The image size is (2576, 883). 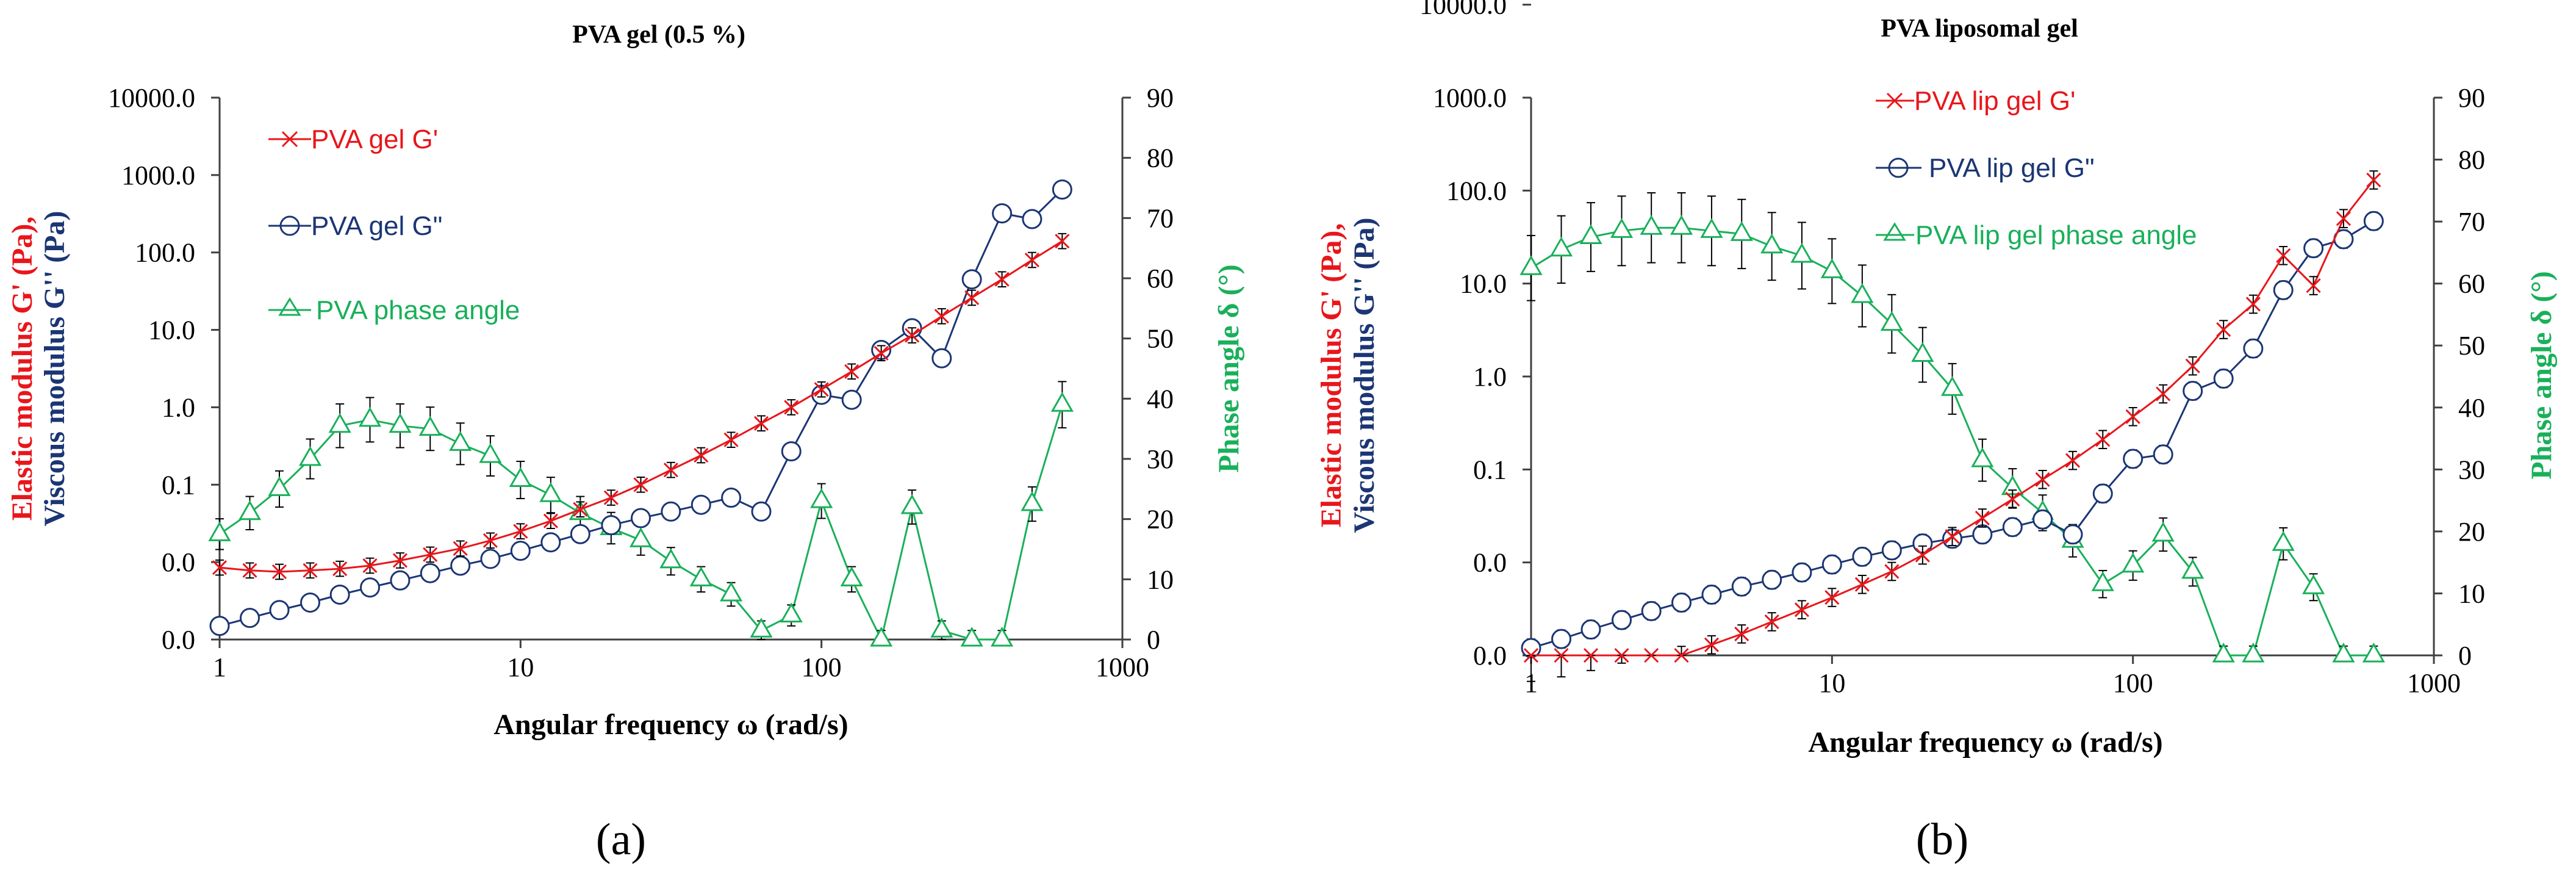 I want to click on y-right-tick-label: 80, so click(x=1161, y=158).